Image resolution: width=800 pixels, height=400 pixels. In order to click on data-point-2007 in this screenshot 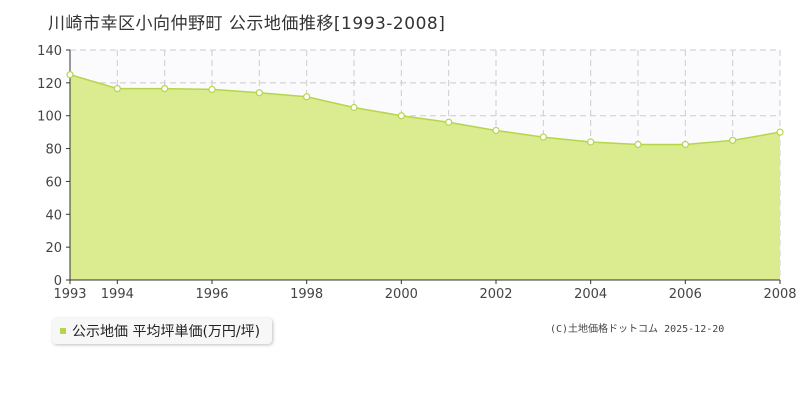, I will do `click(733, 140)`.